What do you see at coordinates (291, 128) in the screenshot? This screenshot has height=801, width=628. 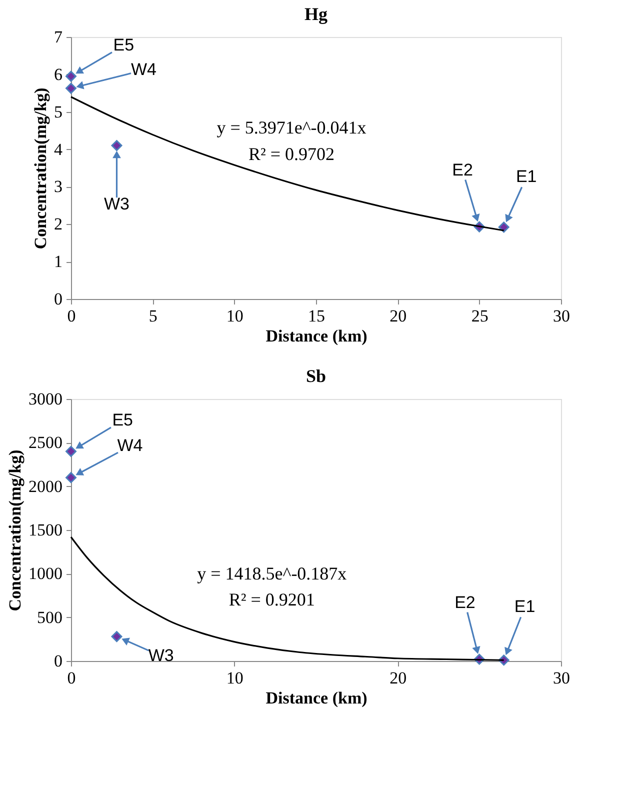 I see `annotation: y = 5.3971e^-0.041x` at bounding box center [291, 128].